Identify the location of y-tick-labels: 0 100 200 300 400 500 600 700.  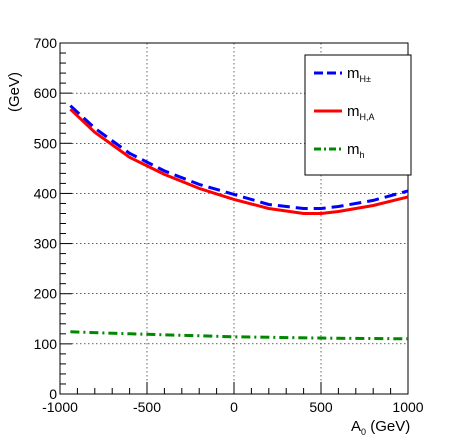
(46, 218).